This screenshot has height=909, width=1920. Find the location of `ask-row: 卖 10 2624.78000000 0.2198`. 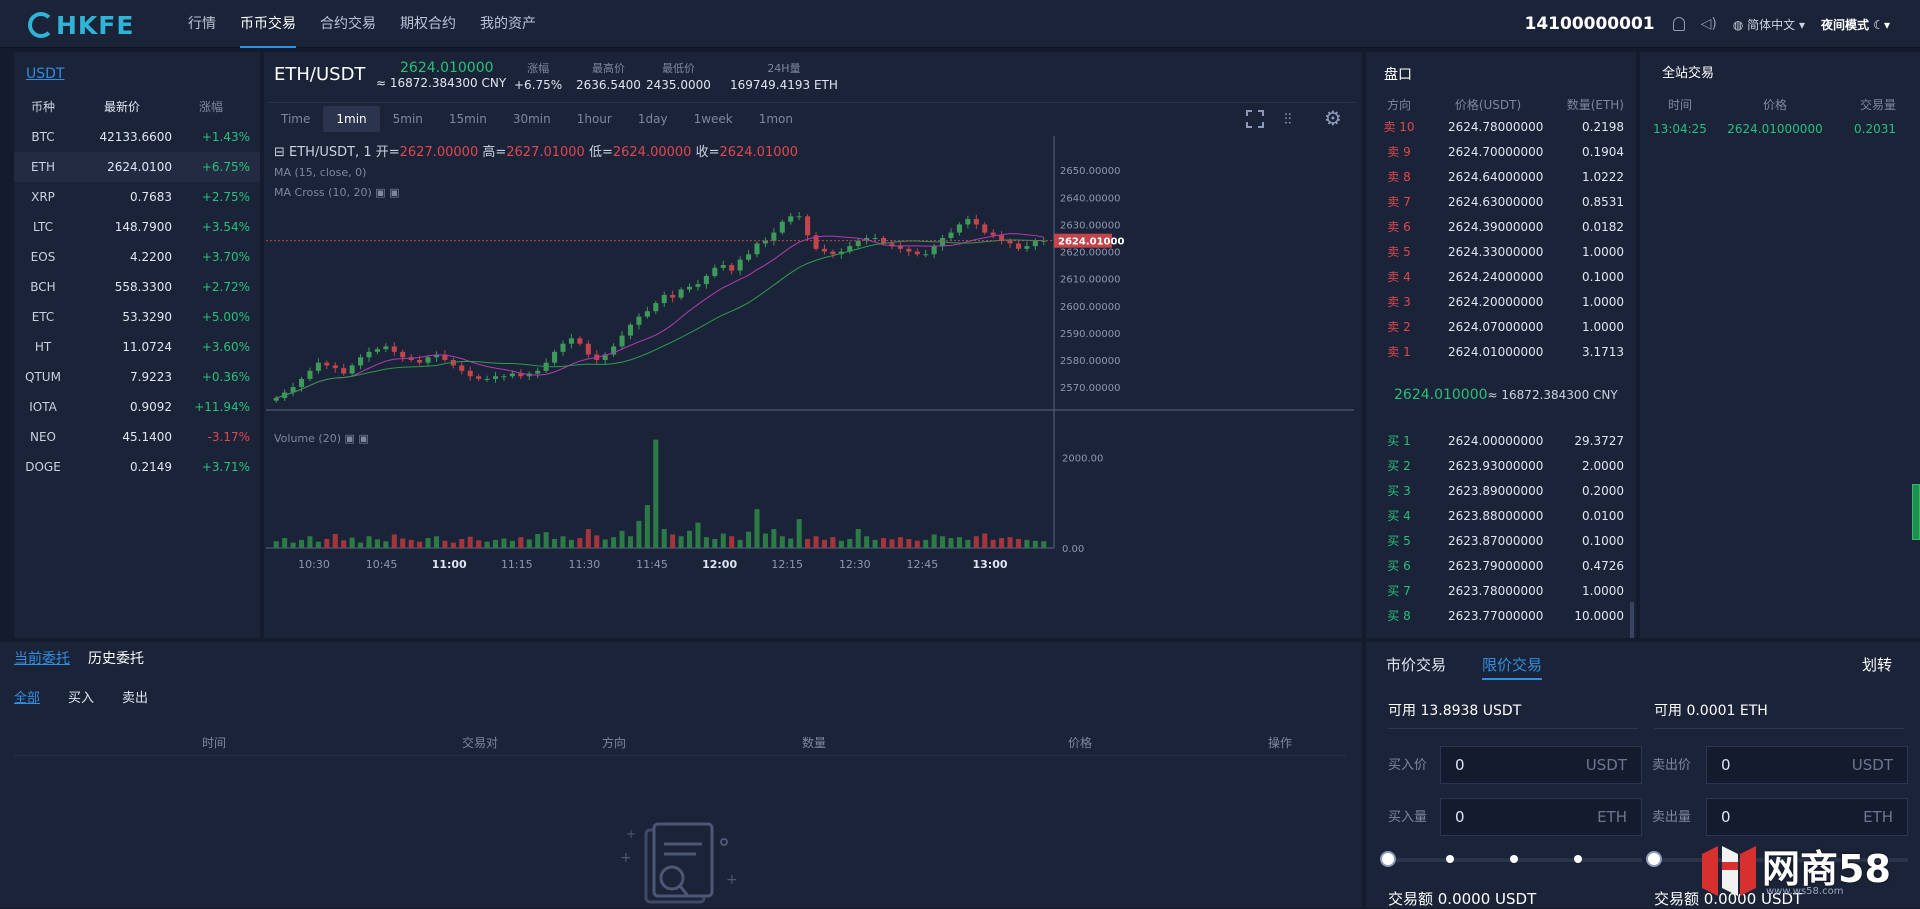

ask-row: 卖 10 2624.78000000 0.2198 is located at coordinates (1503, 127).